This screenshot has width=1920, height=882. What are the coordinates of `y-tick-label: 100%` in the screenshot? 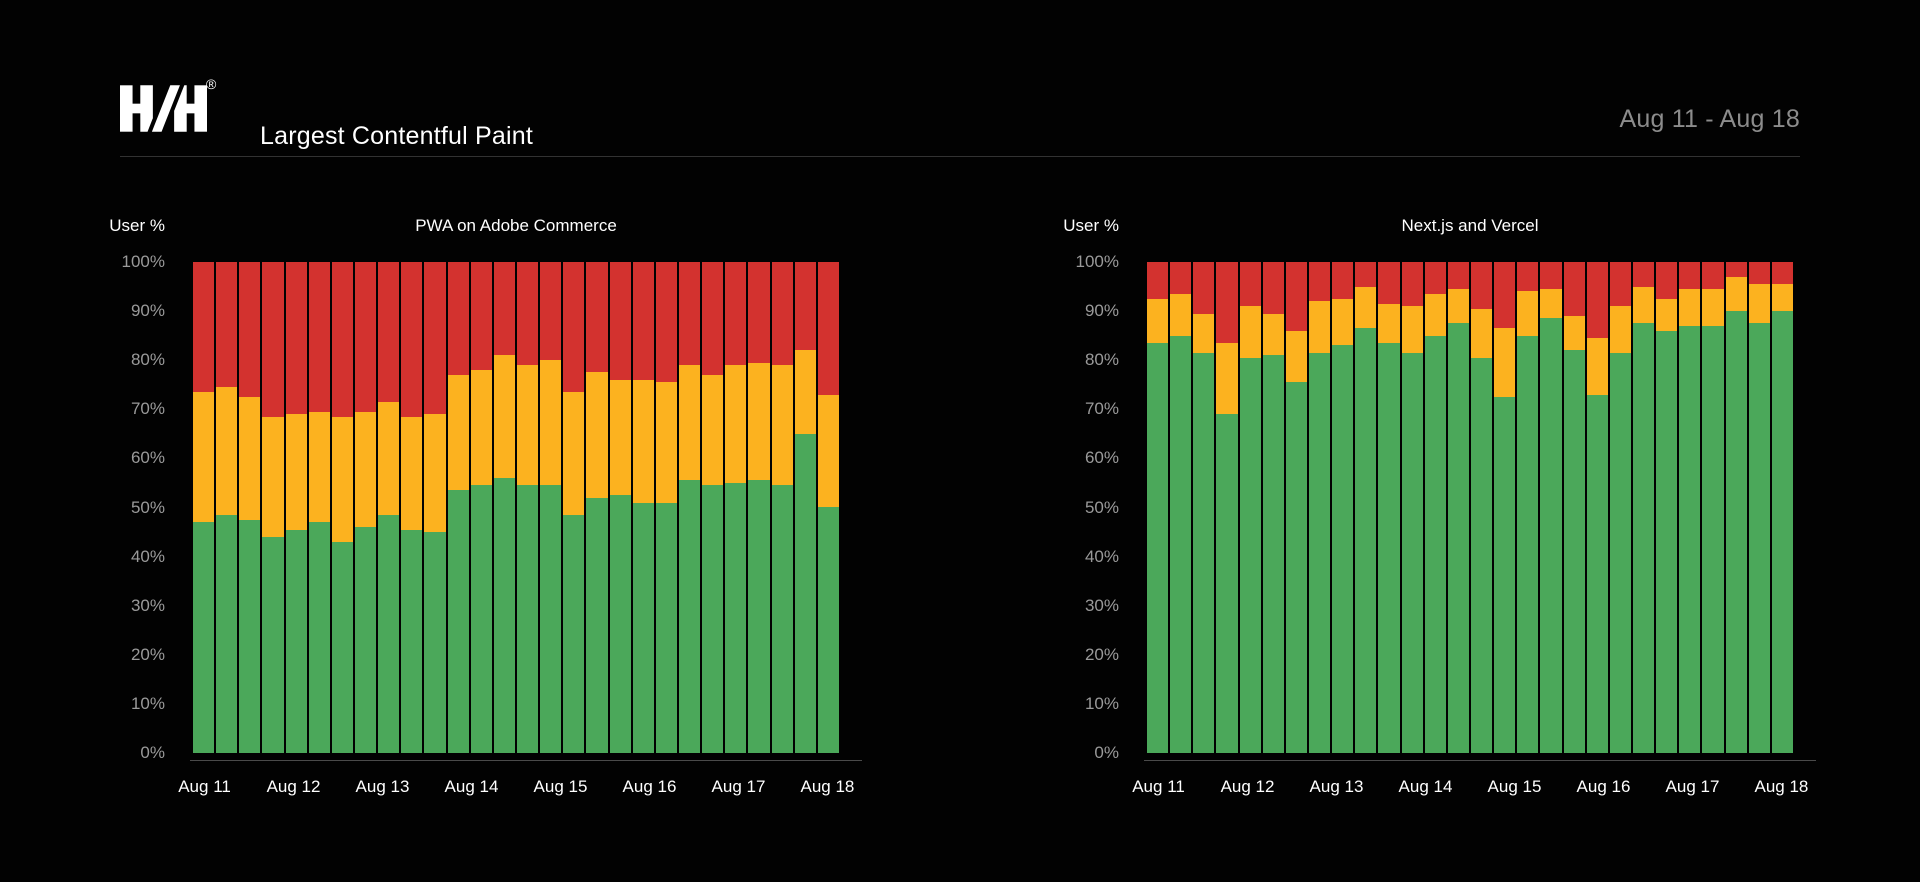 It's located at (1097, 261).